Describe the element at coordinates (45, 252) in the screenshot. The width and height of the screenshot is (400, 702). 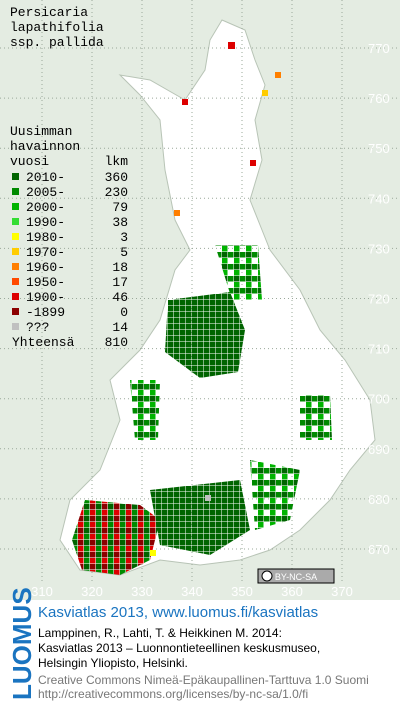
I see `legend-label: 1970-` at that location.